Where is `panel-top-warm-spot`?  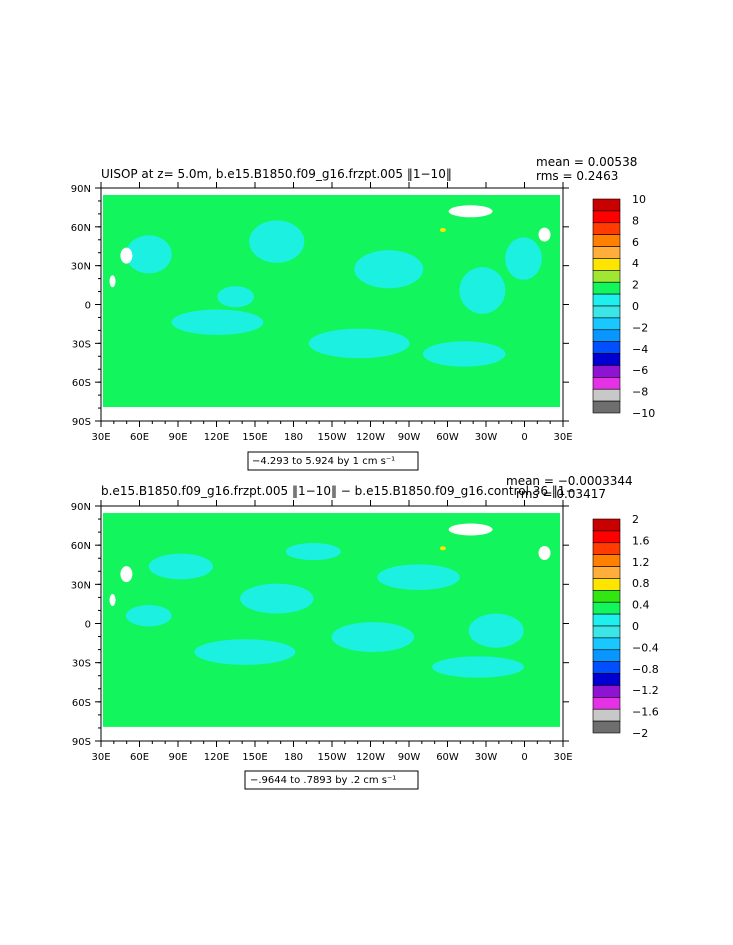 panel-top-warm-spot is located at coordinates (442, 229).